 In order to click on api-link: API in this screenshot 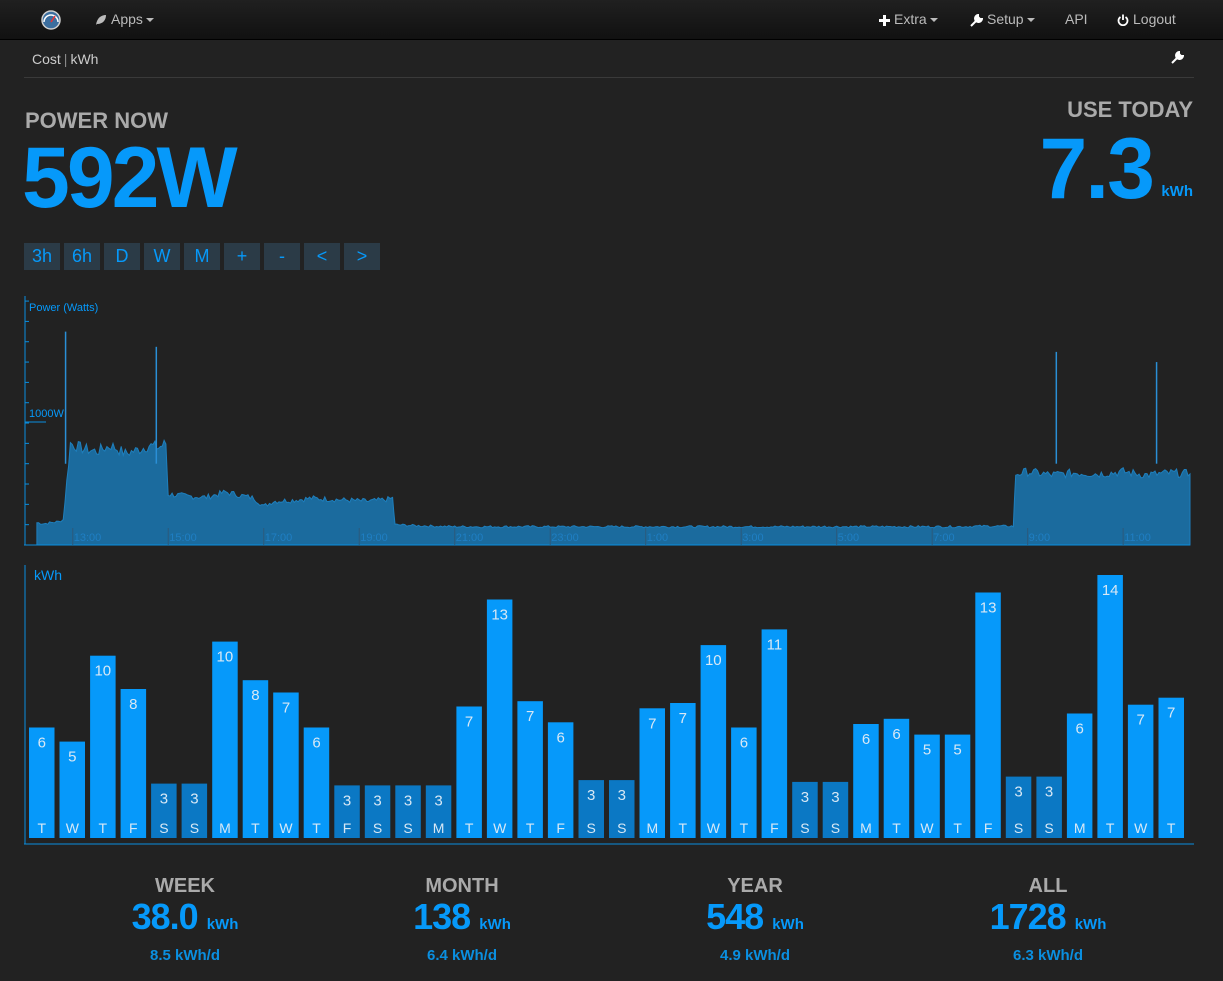, I will do `click(1076, 19)`.